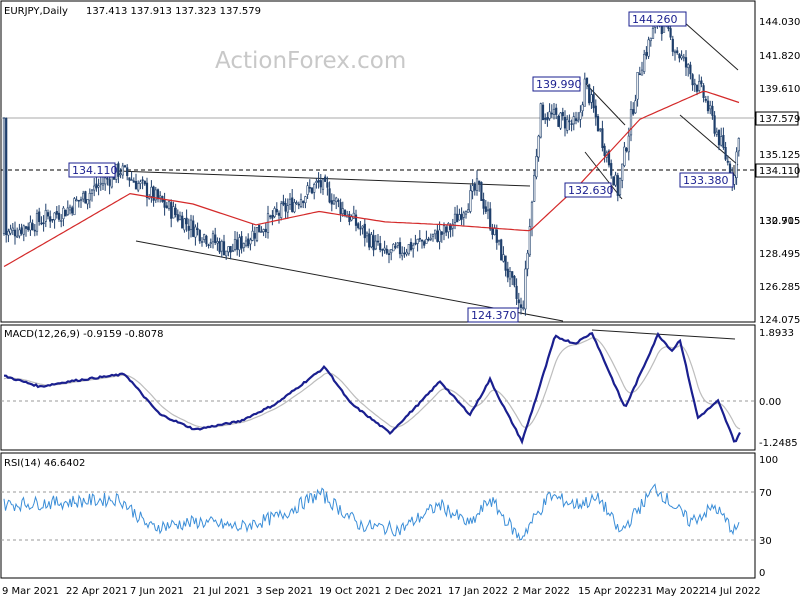  I want to click on rsi-label: RSI(14) 46.6402, so click(44, 463).